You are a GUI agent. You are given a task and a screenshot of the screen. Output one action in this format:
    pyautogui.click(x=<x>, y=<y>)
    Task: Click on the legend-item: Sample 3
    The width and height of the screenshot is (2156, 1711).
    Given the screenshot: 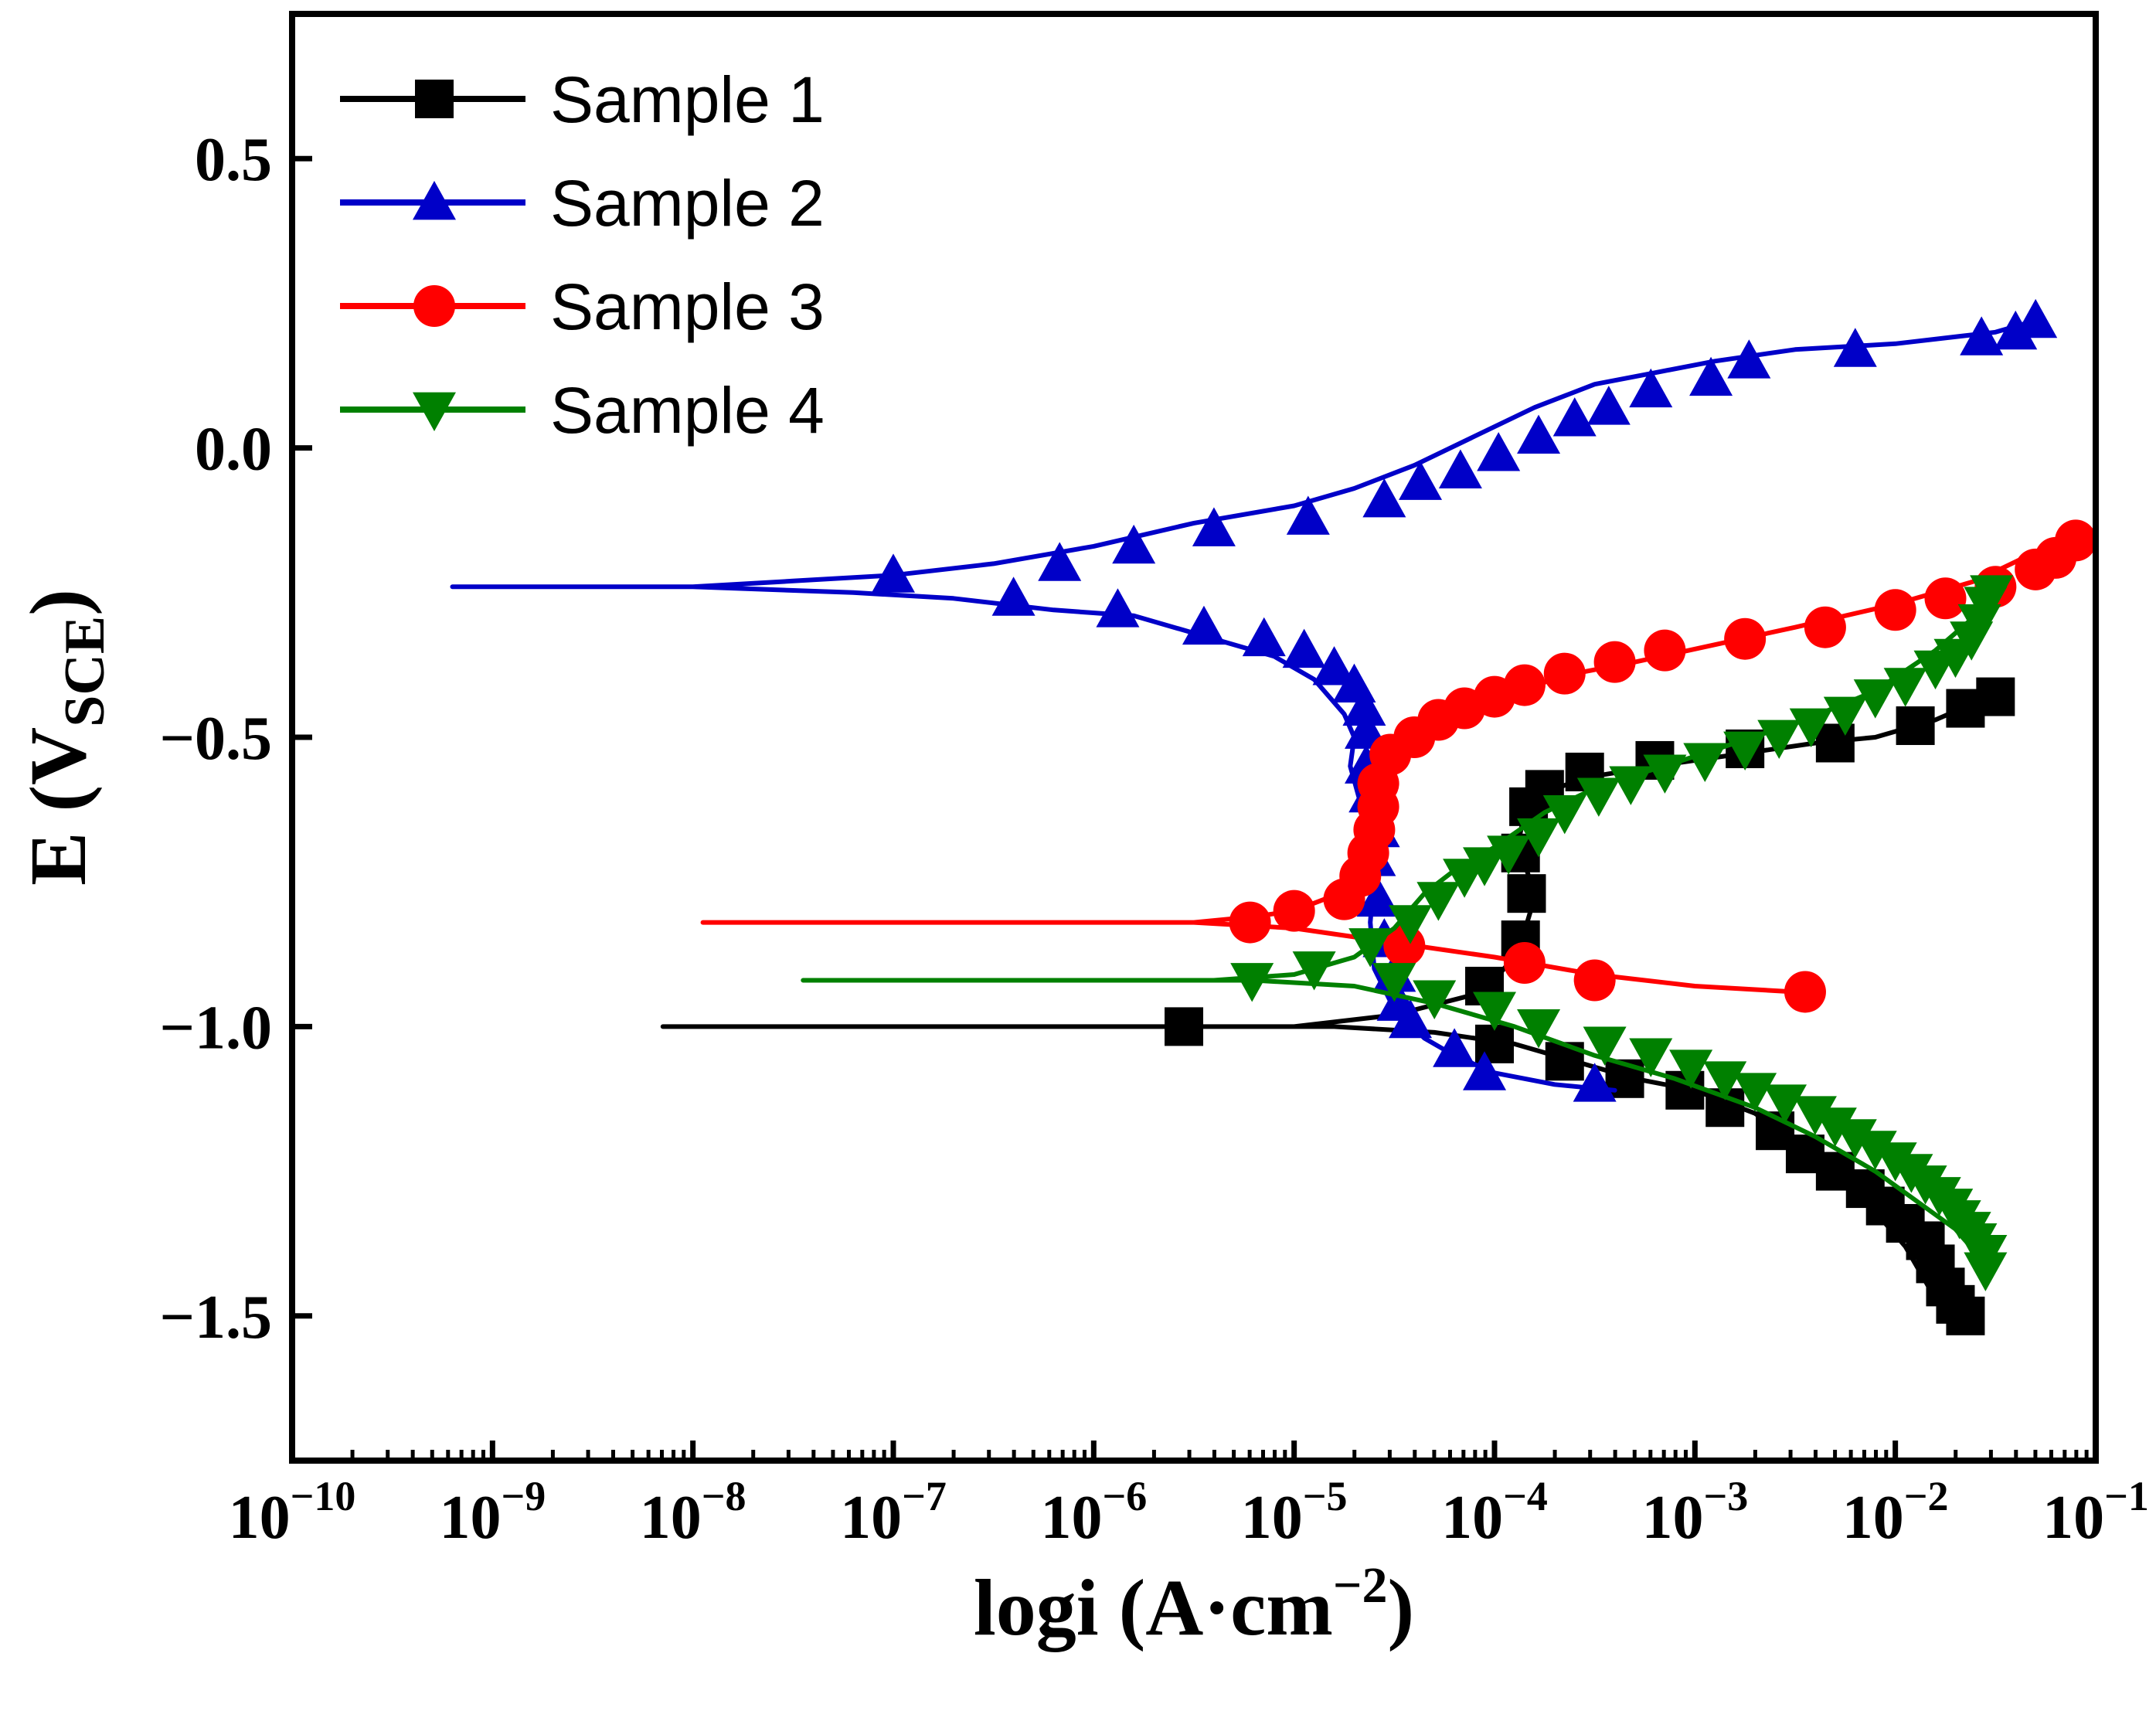 What is the action you would take?
    pyautogui.click(x=582, y=306)
    